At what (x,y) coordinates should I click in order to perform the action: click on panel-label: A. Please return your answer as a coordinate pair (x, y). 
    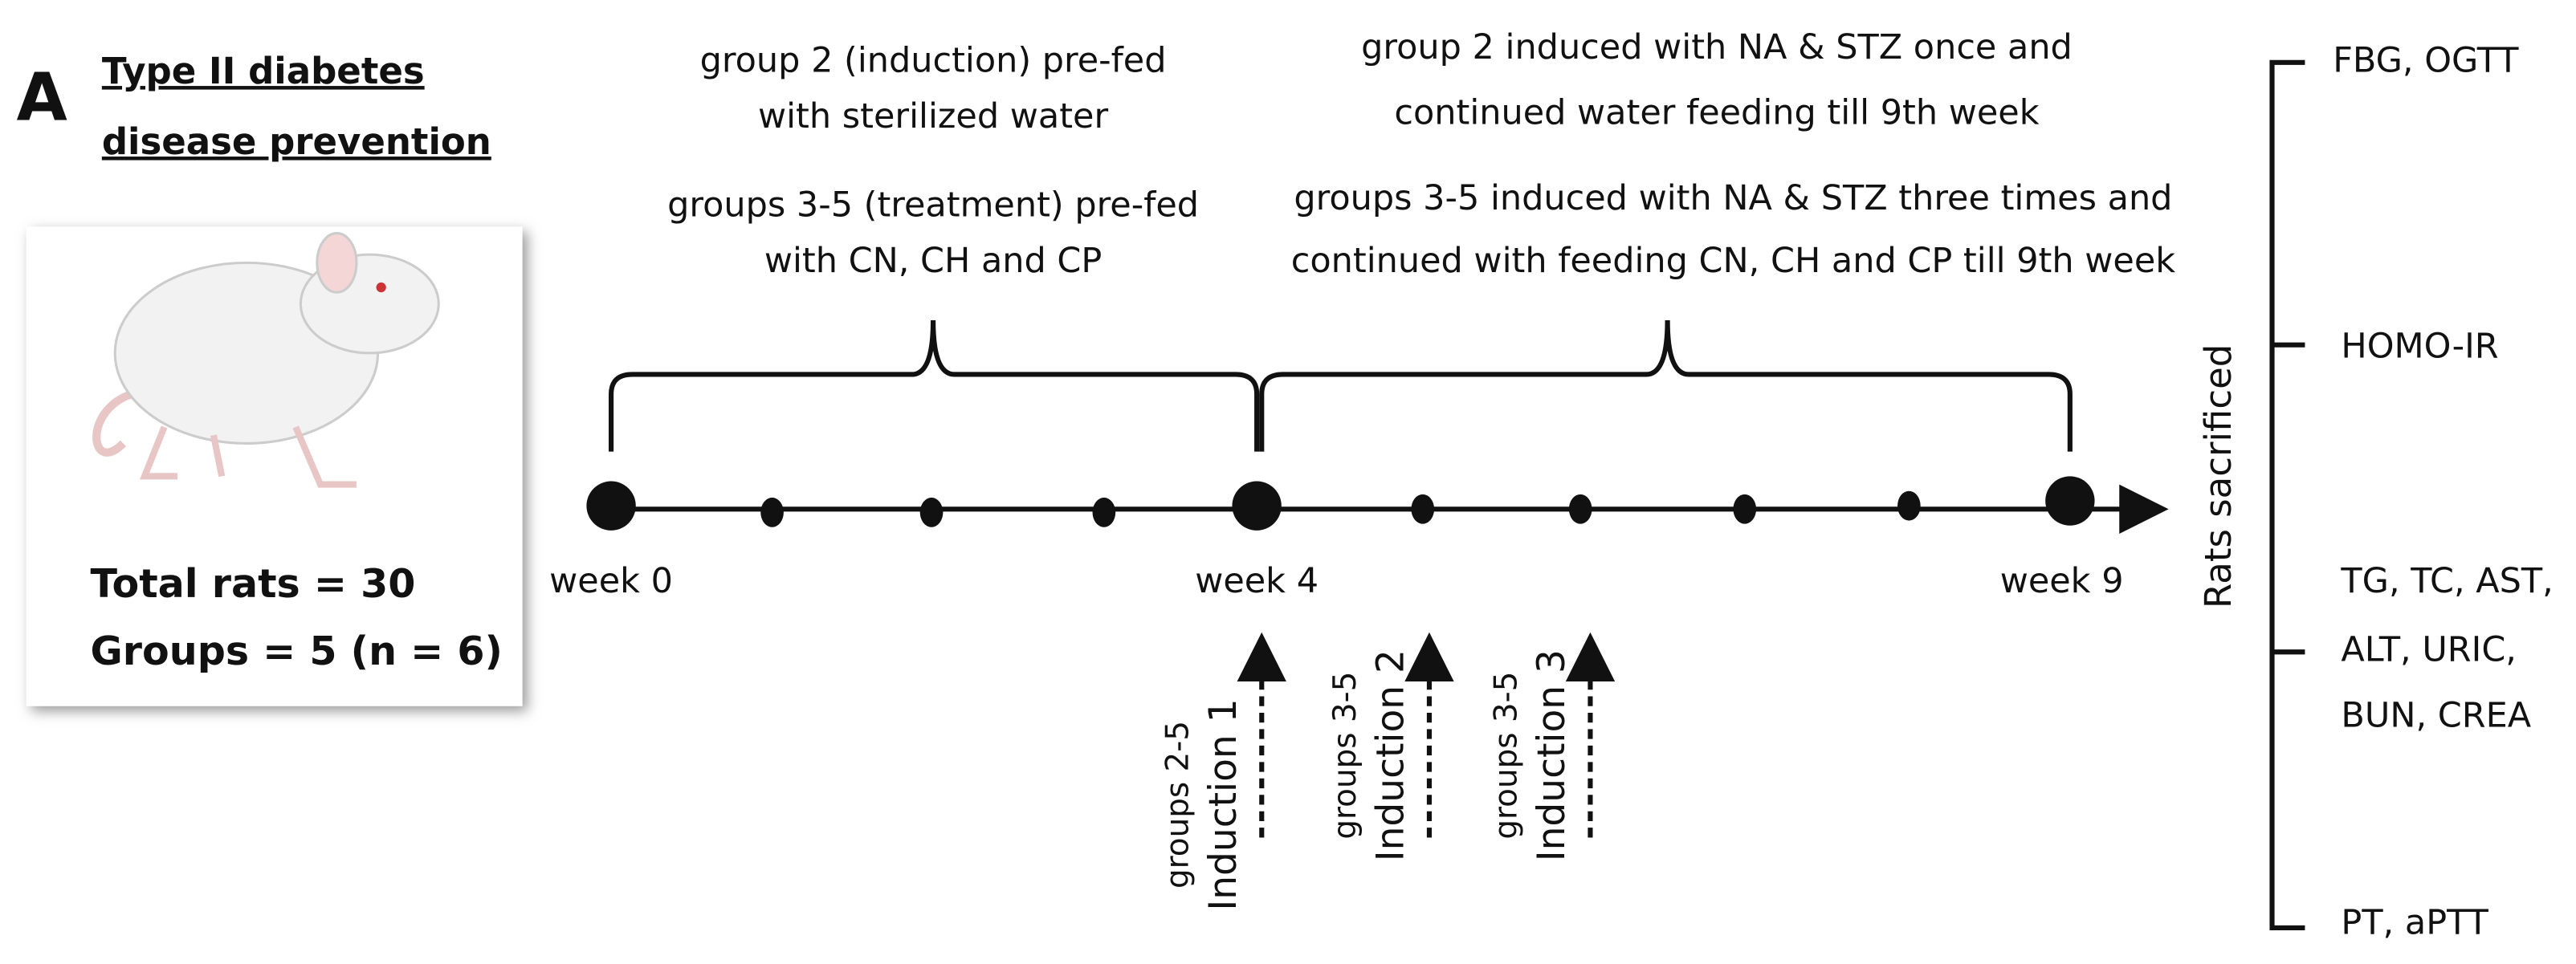
    Looking at the image, I should click on (41, 97).